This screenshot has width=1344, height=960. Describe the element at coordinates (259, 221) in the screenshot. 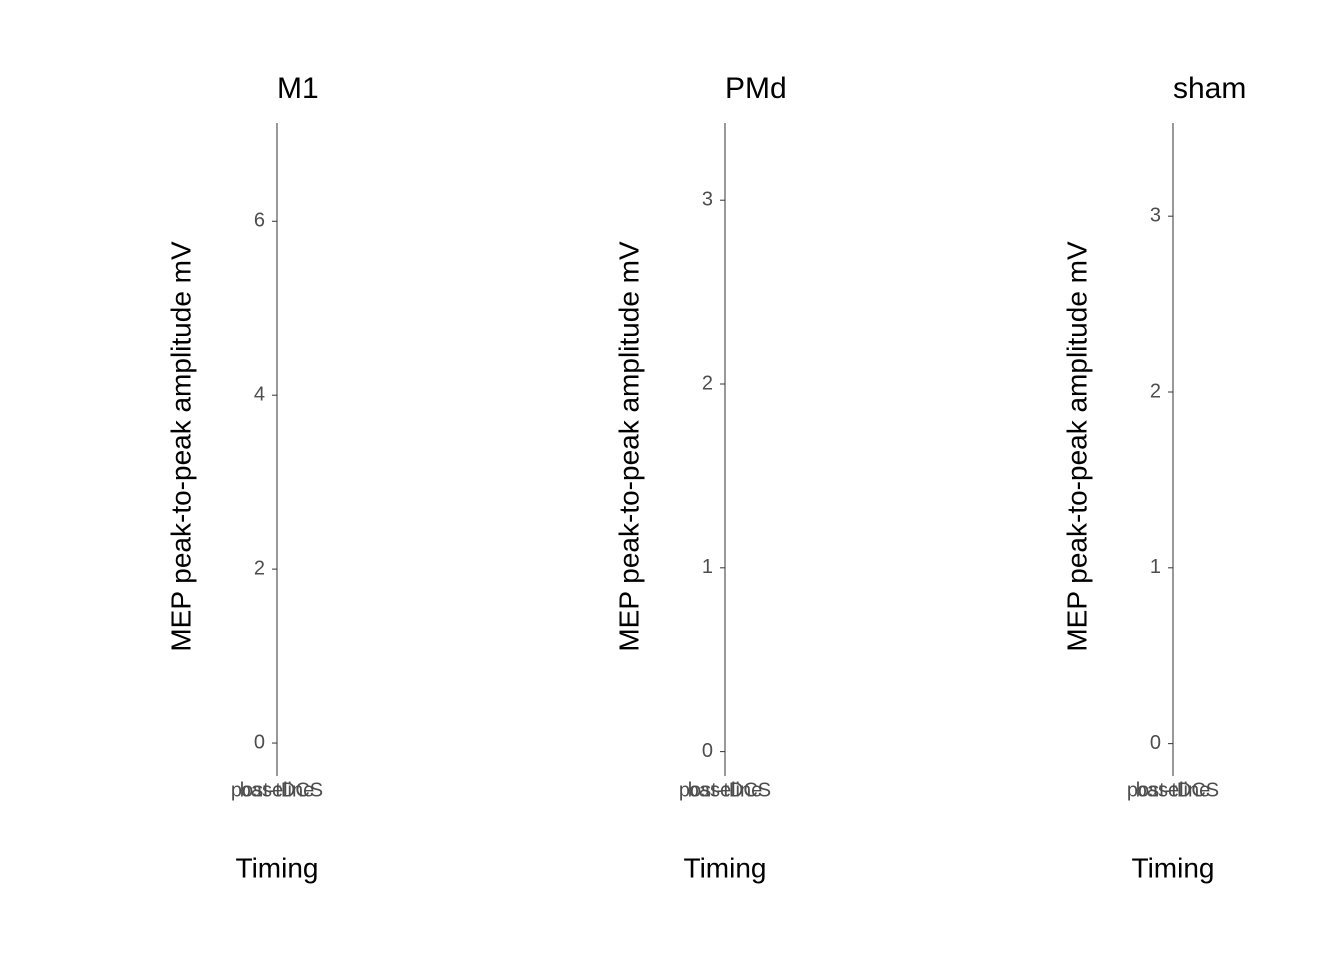

I see `y-tick-label: 6` at that location.